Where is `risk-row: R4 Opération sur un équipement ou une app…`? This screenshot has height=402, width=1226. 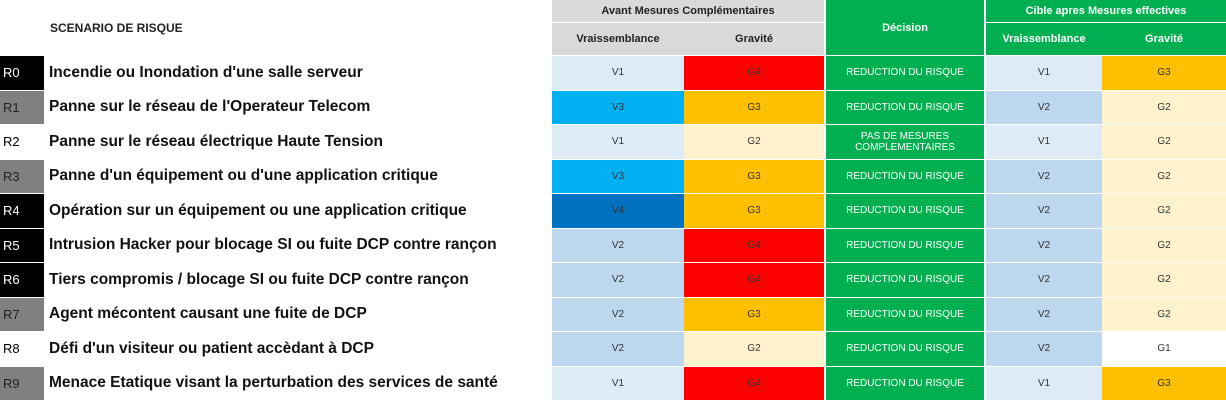
risk-row: R4 Opération sur un équipement ou une app… is located at coordinates (613, 211).